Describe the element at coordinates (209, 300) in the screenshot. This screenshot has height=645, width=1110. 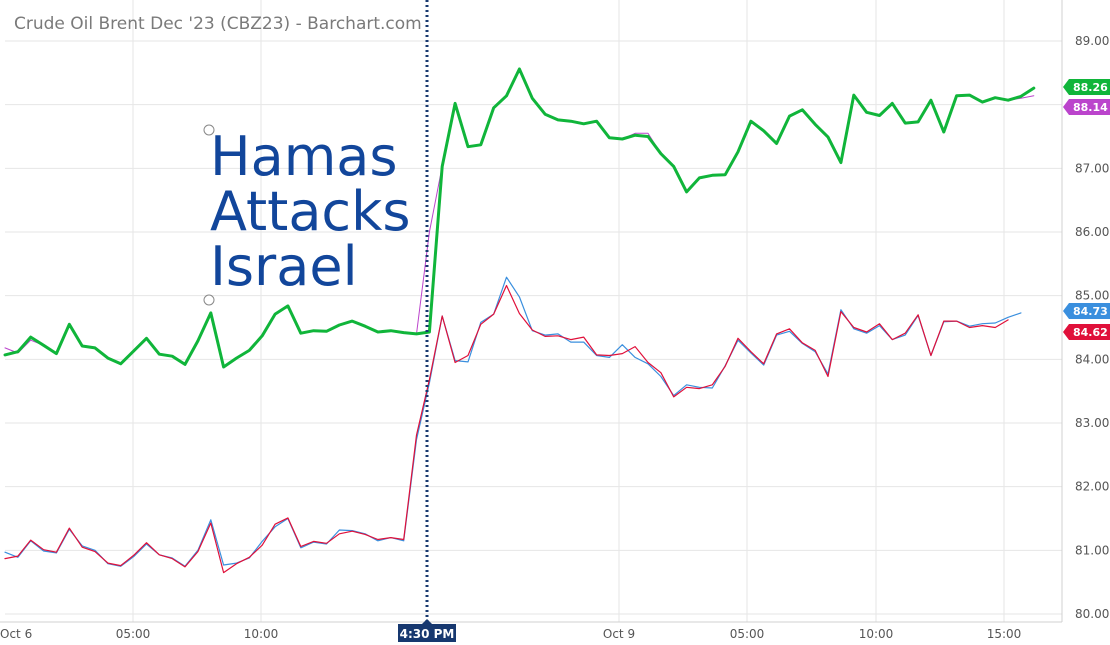
I see `annotation-handle-bottom` at that location.